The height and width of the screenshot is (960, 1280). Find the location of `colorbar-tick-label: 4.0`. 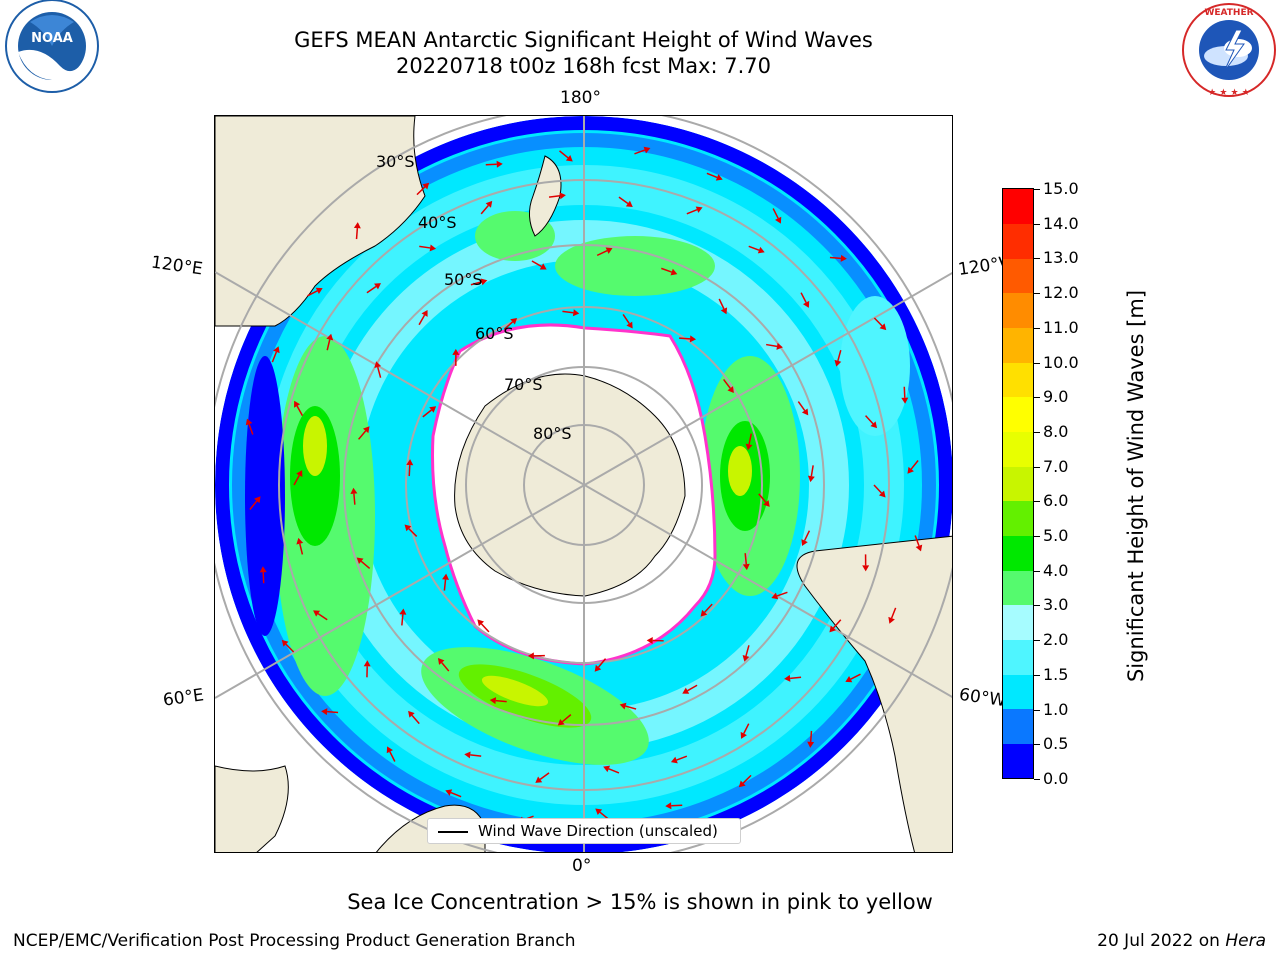

colorbar-tick-label: 4.0 is located at coordinates (1056, 570).